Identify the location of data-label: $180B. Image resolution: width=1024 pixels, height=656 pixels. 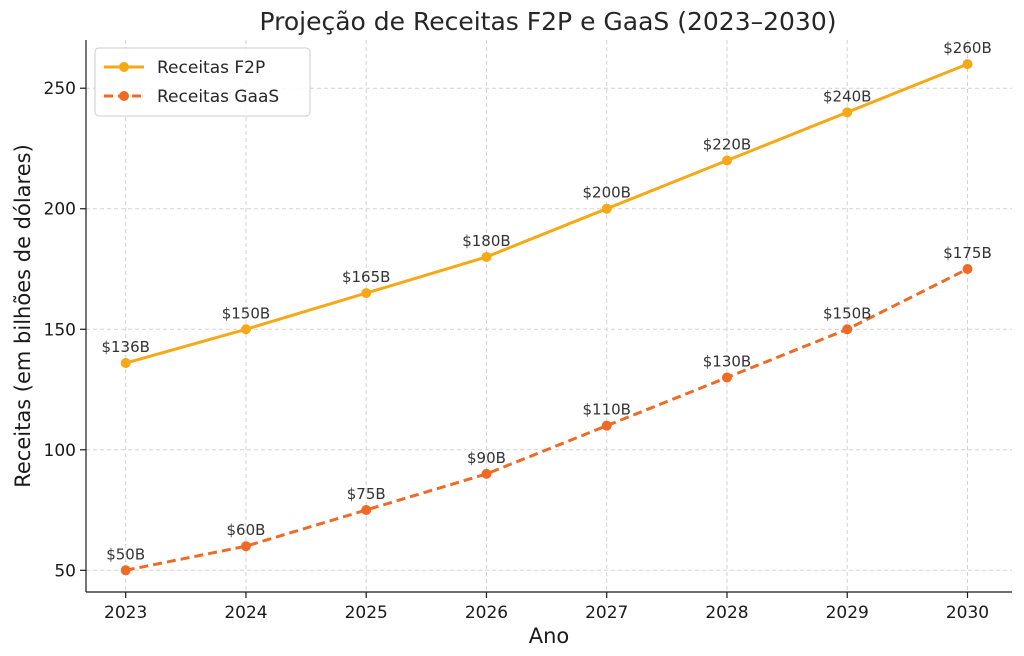
(486, 241).